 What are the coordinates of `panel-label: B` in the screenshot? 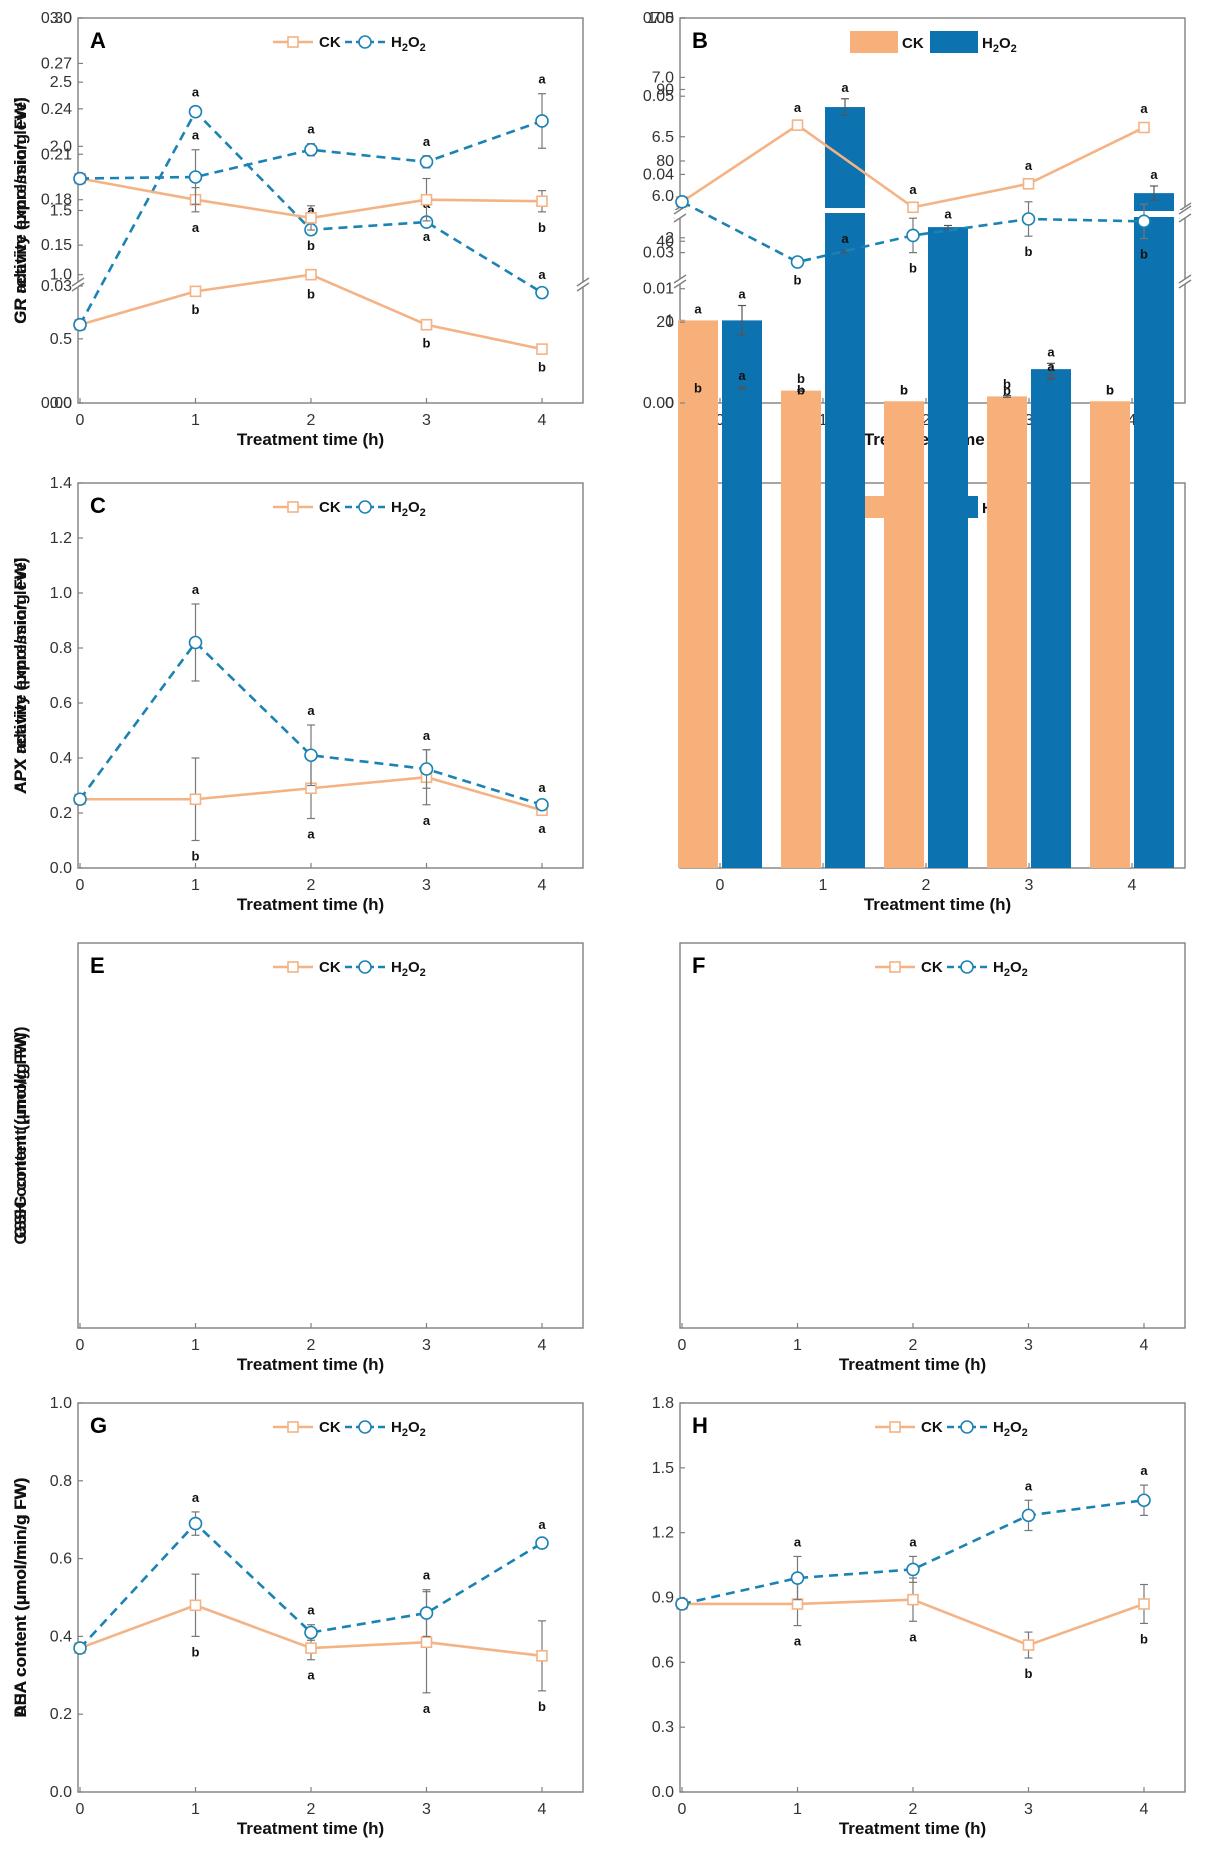 It's located at (700, 40).